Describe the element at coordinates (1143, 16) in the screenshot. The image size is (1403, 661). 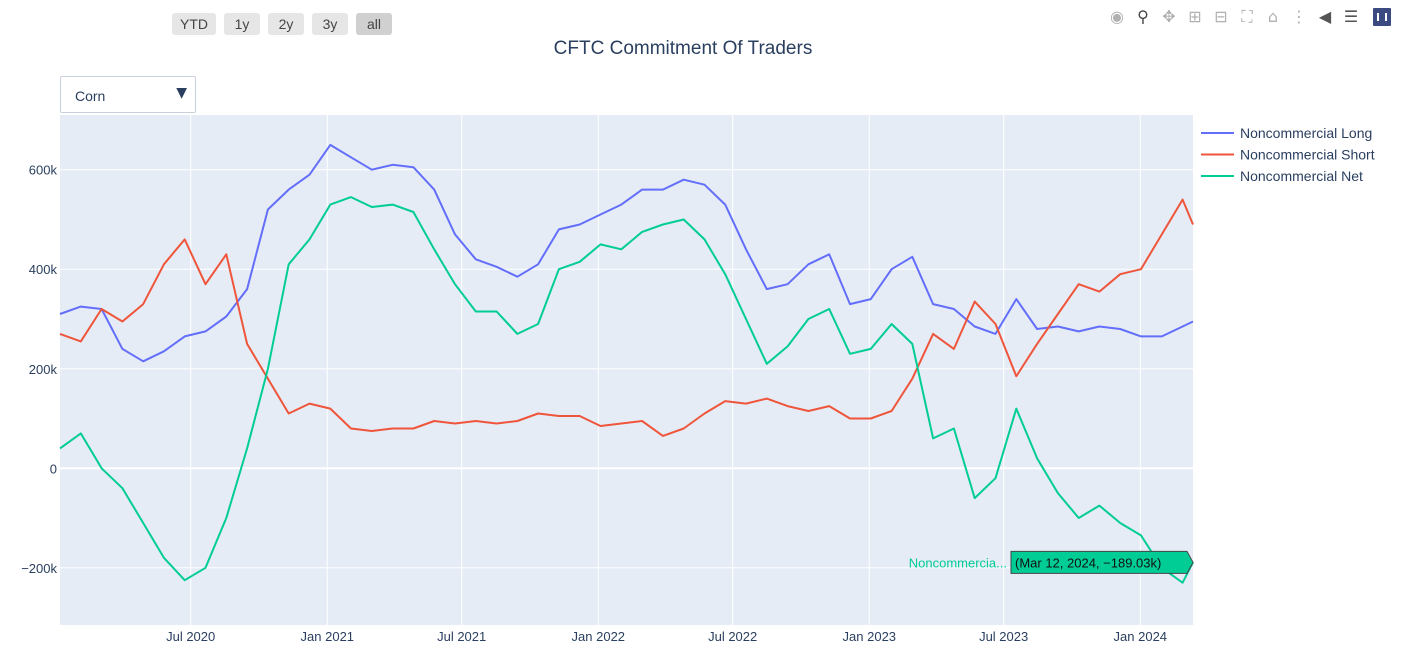
I see `zoom-icon: ⚲` at that location.